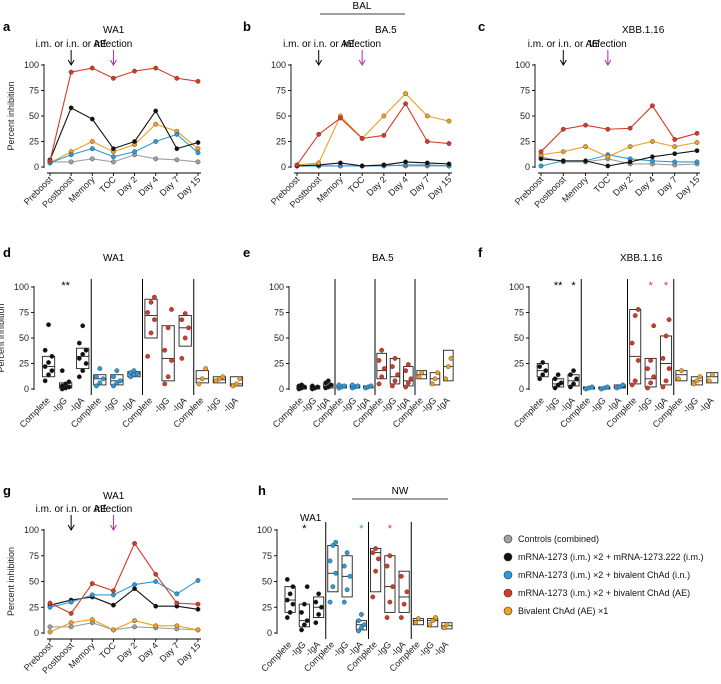 This screenshot has height=684, width=721. I want to click on x-tick-label: TOC, so click(356, 184).